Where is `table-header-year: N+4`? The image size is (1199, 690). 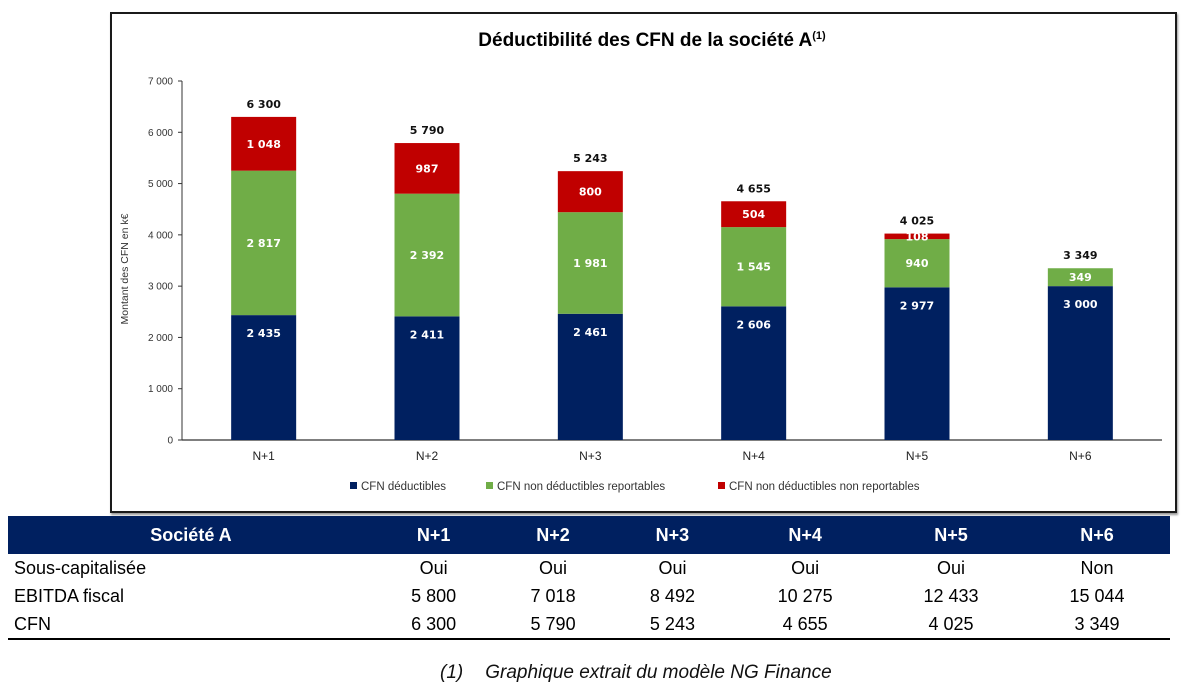 table-header-year: N+4 is located at coordinates (805, 535).